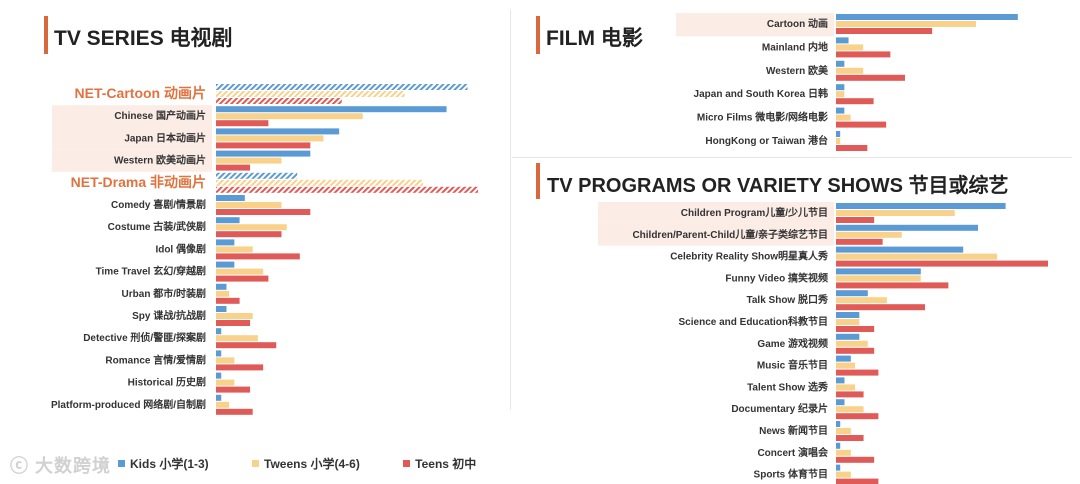 The width and height of the screenshot is (1080, 484). What do you see at coordinates (762, 117) in the screenshot?
I see `category-label: Micro Films 微电影/网络电影` at bounding box center [762, 117].